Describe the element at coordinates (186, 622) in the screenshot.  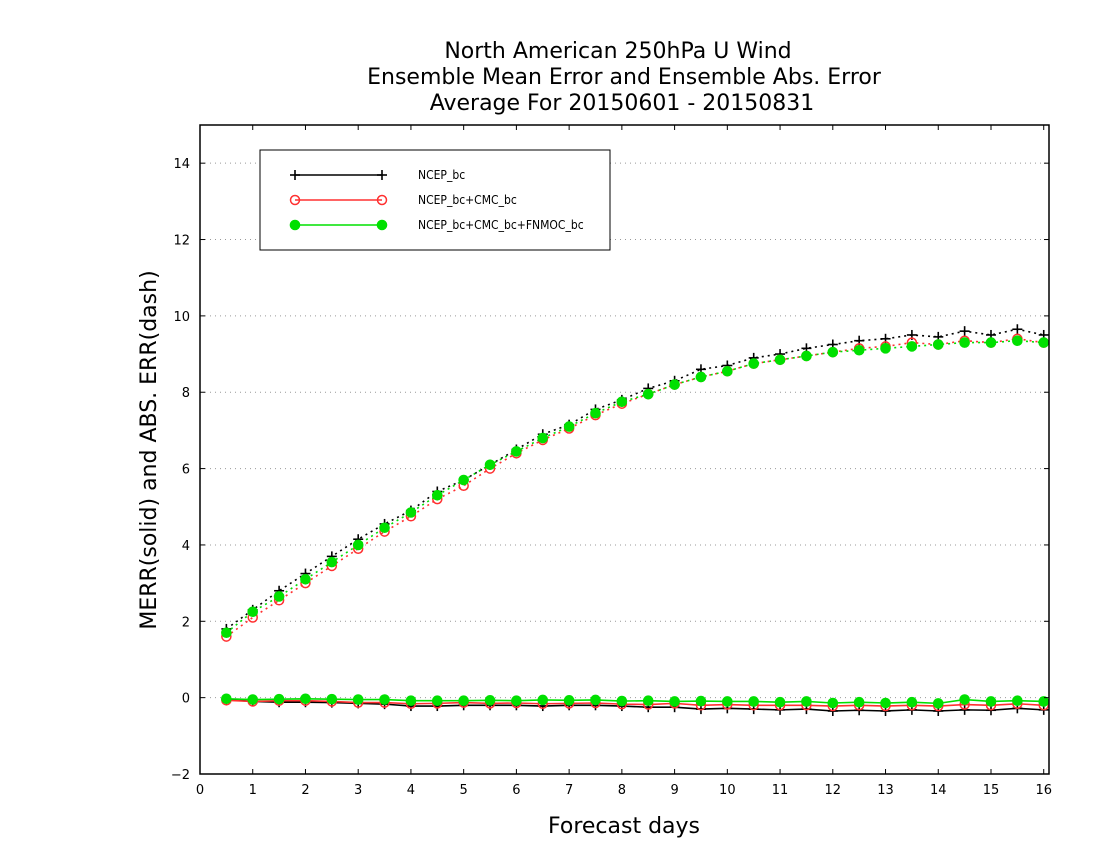
I see `y-tick-label: 2` at that location.